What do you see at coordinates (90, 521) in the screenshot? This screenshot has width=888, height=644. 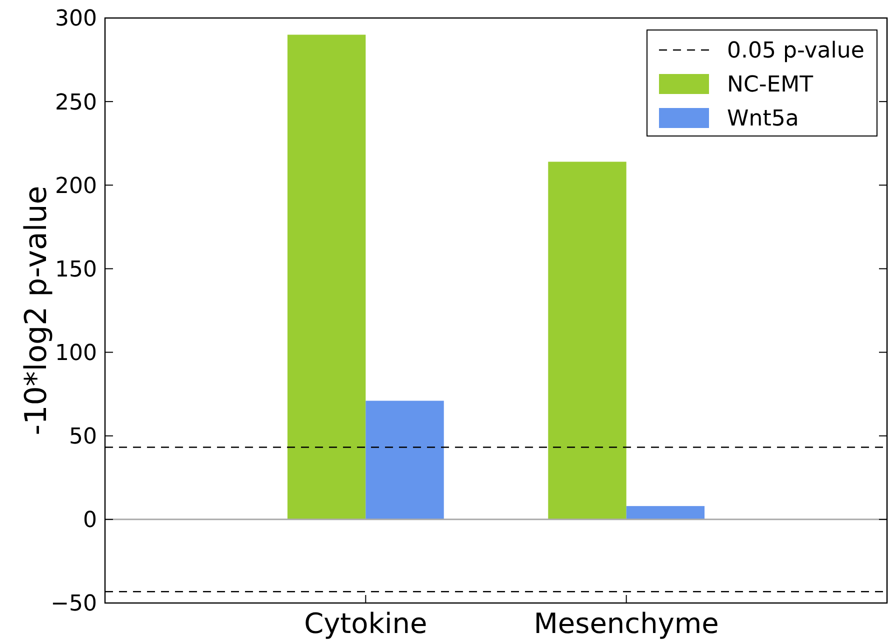 I see `y-tick-label: 0` at bounding box center [90, 521].